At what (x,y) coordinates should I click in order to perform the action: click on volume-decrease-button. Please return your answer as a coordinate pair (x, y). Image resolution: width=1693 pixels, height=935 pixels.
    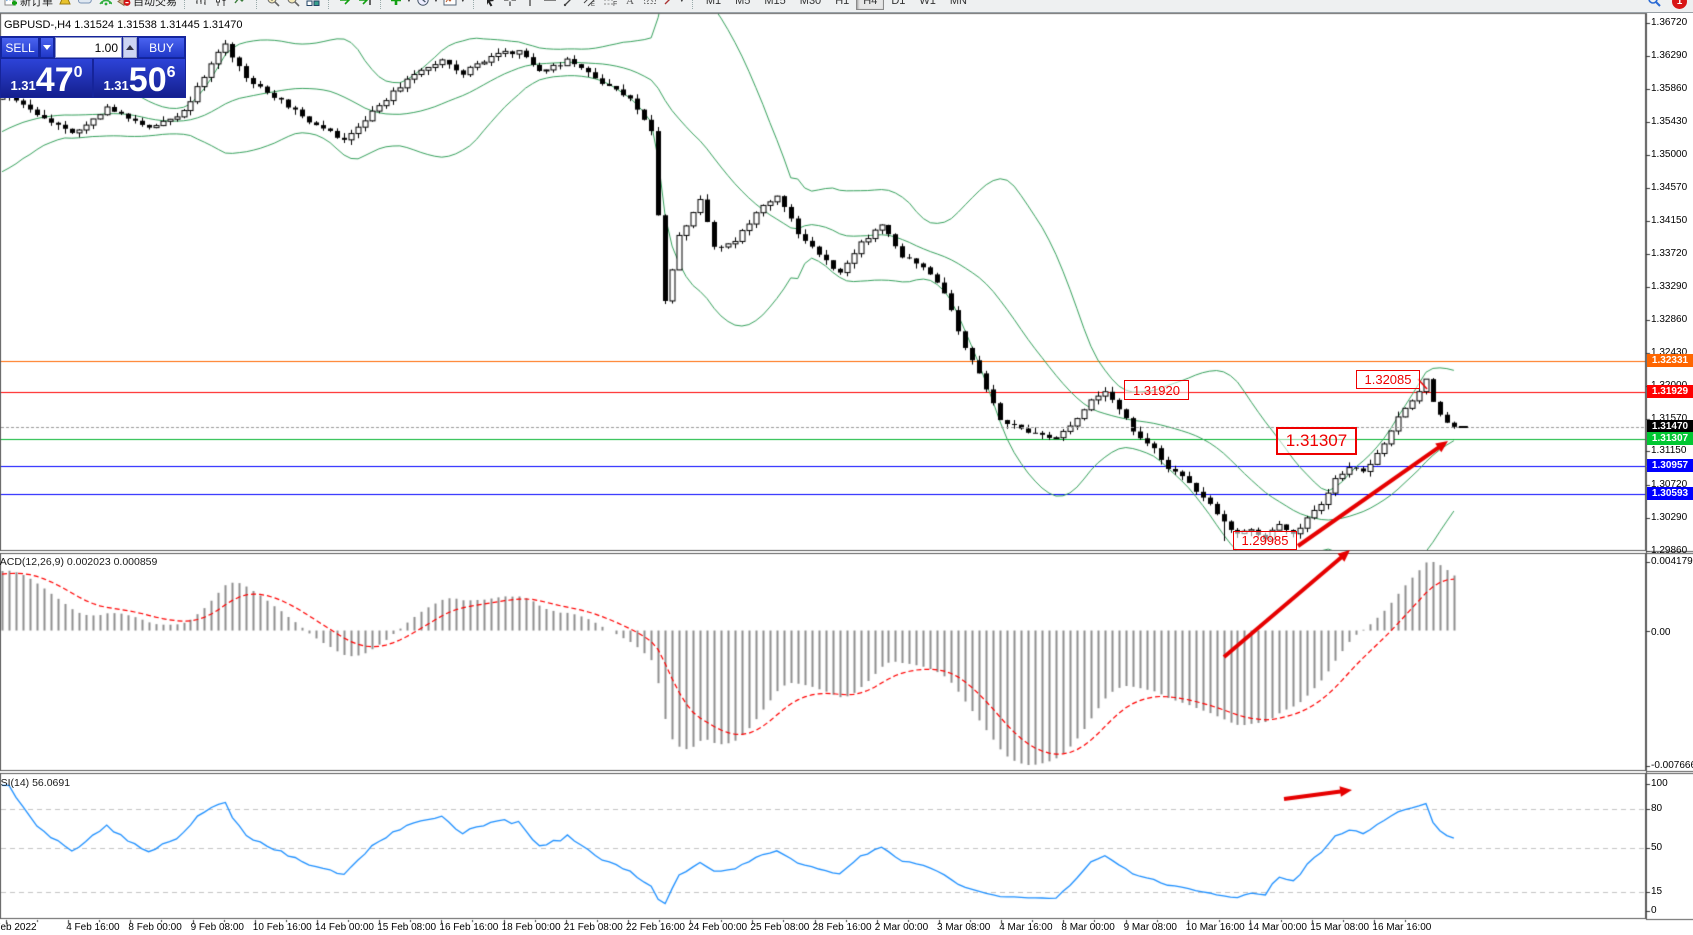
    Looking at the image, I should click on (47, 47).